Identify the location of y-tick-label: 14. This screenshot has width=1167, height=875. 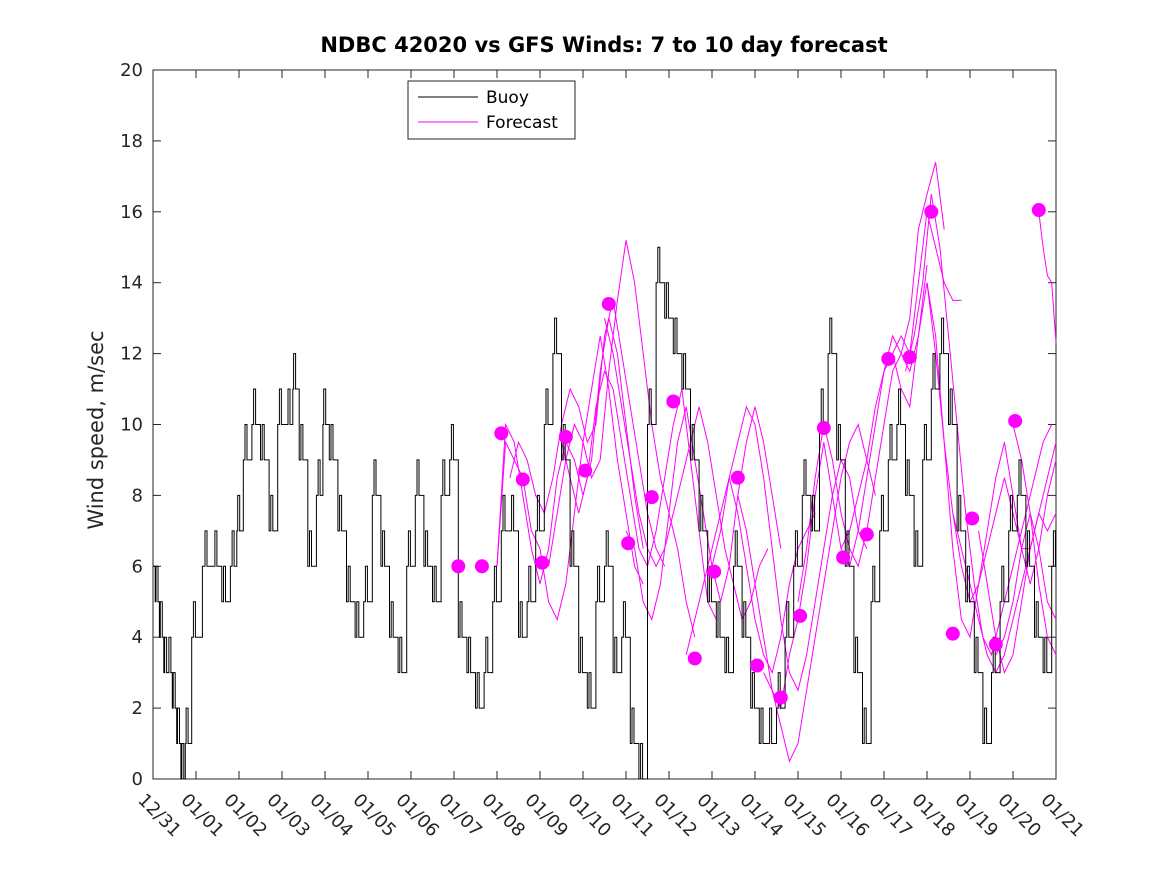
(131, 283).